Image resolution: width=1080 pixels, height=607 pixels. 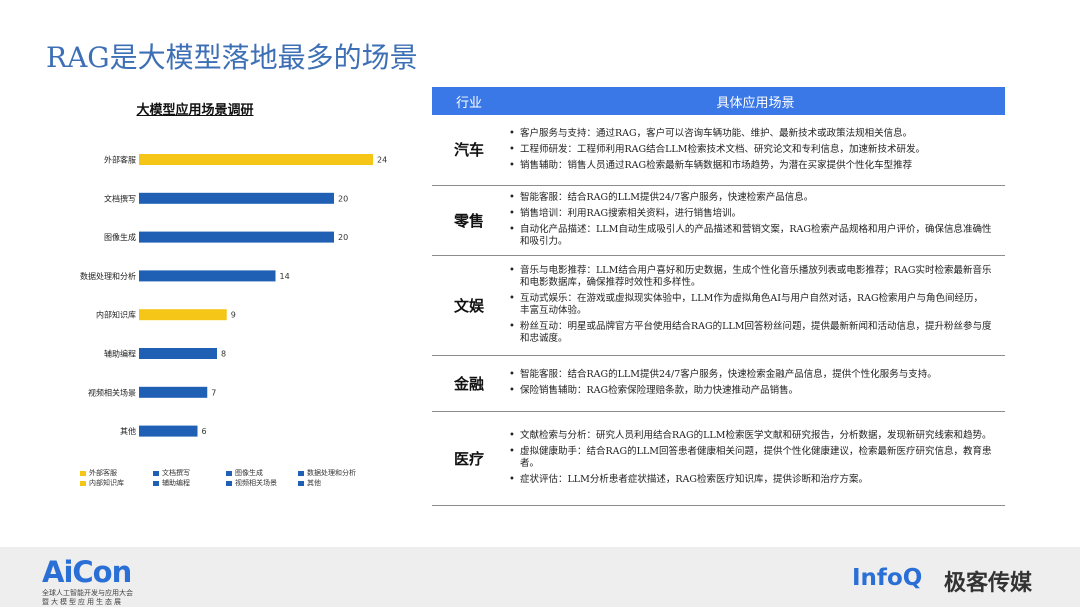 I want to click on legend-item: 内部知识库, so click(x=102, y=483).